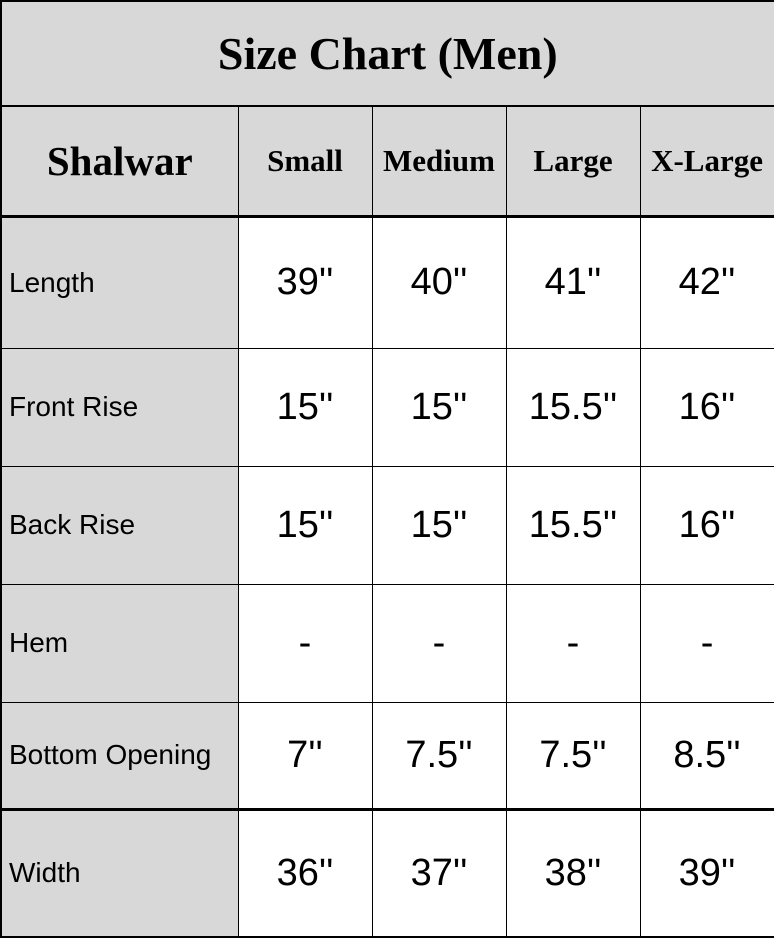 Image resolution: width=774 pixels, height=938 pixels. What do you see at coordinates (119, 755) in the screenshot?
I see `row-label: Bottom Opening` at bounding box center [119, 755].